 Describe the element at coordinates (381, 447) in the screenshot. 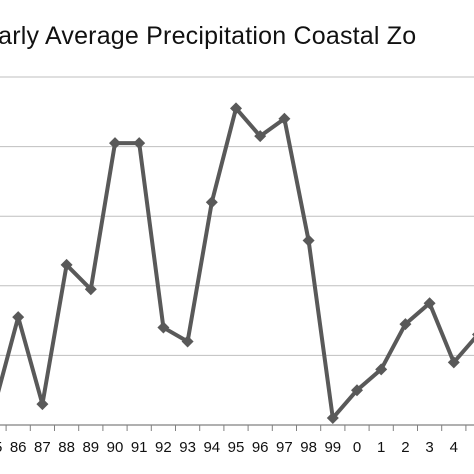

I see `x-tick-label: 1` at that location.